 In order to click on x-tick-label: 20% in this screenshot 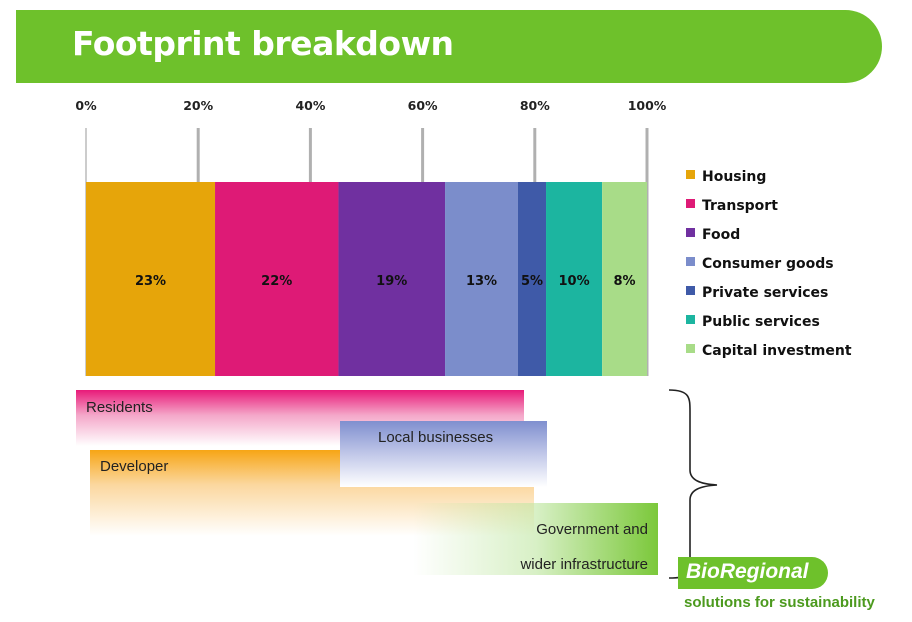, I will do `click(198, 105)`.